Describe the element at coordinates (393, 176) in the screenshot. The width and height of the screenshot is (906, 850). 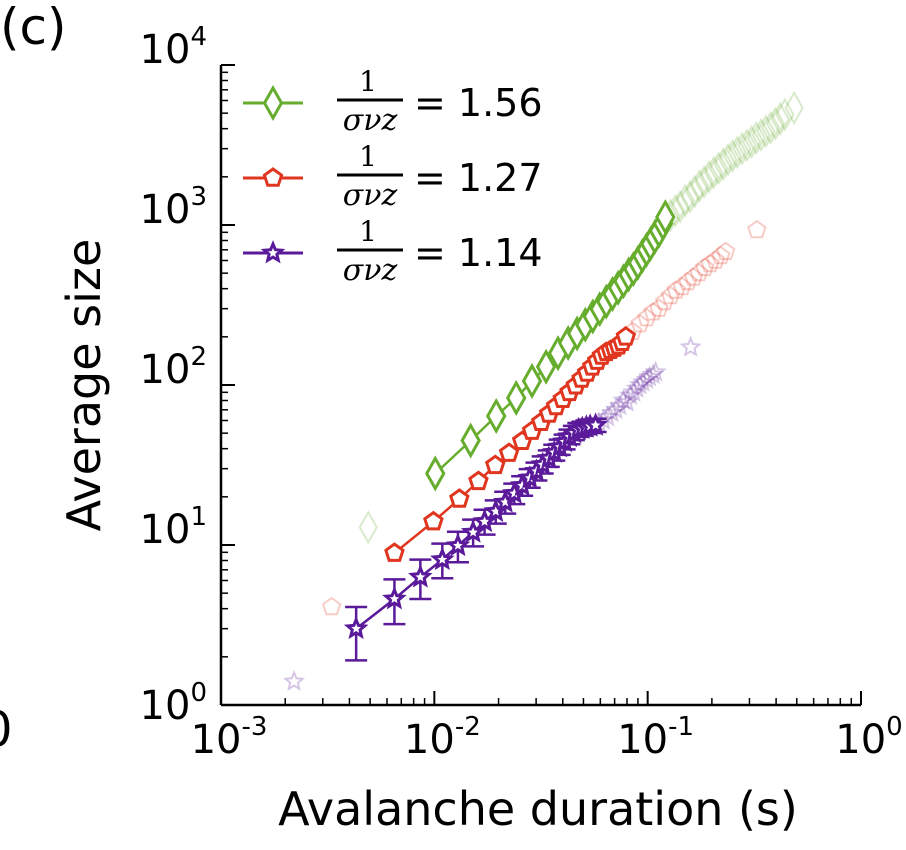
I see `legend-entry: 1 σνz = 1.27` at that location.